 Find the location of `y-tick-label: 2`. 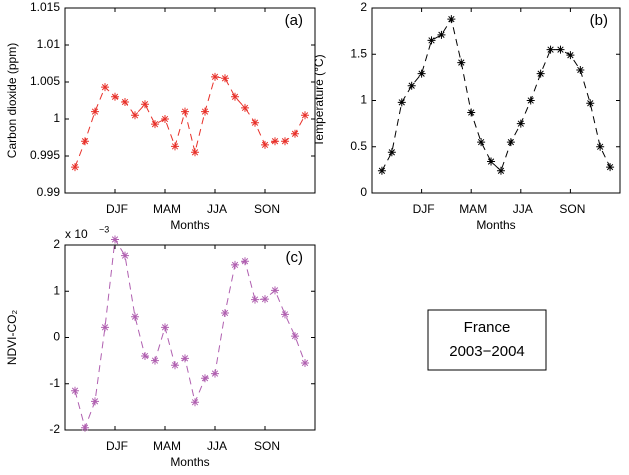

y-tick-label: 2 is located at coordinates (363, 7).